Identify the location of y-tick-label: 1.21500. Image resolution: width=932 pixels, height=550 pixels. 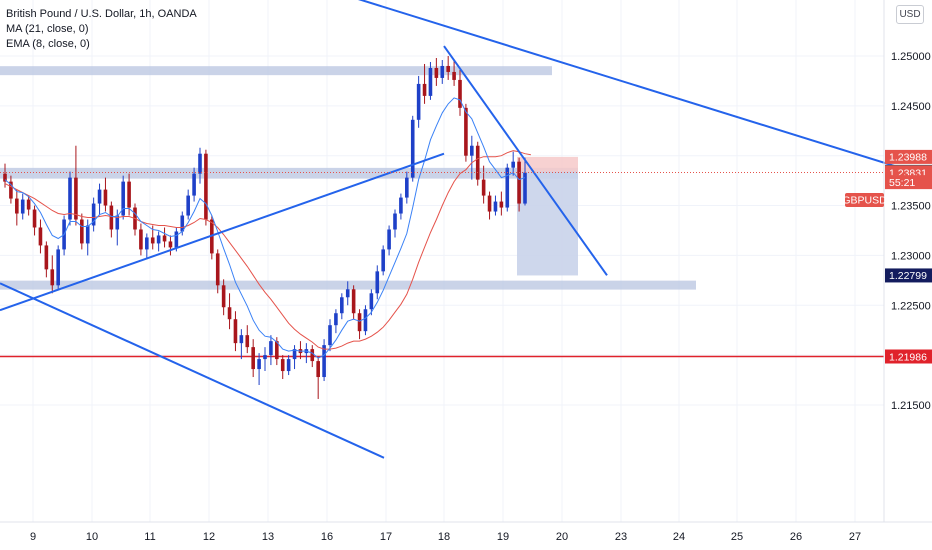
(911, 406).